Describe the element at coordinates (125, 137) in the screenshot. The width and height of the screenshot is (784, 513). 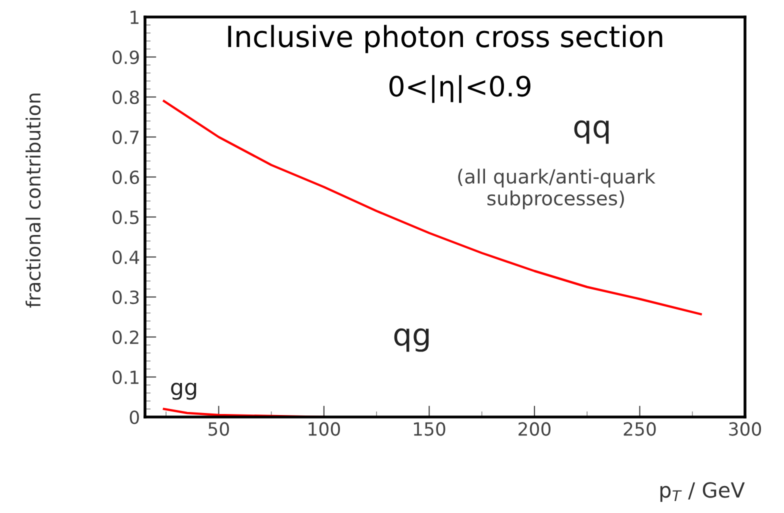
I see `y-tick-label: 0.7` at that location.